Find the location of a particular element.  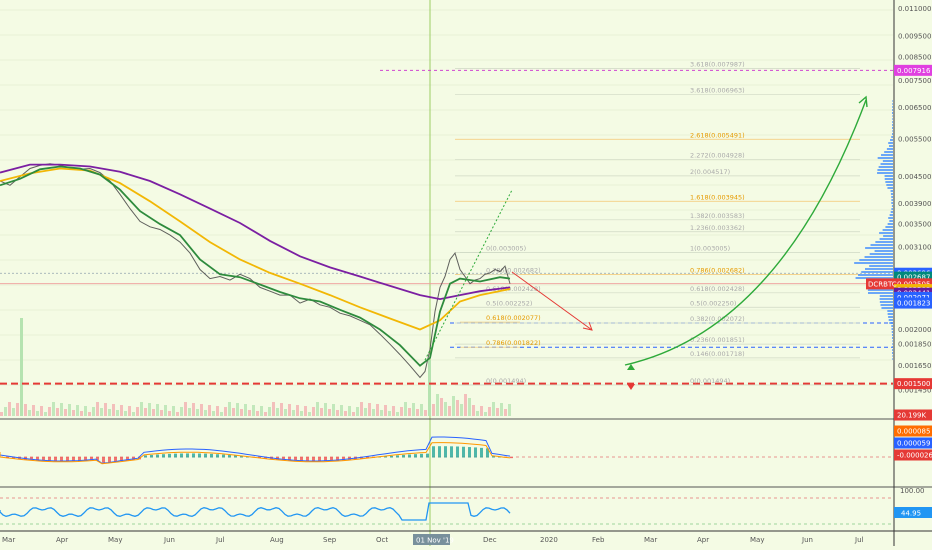

price-tick-label: 0.002000 is located at coordinates (914, 330).